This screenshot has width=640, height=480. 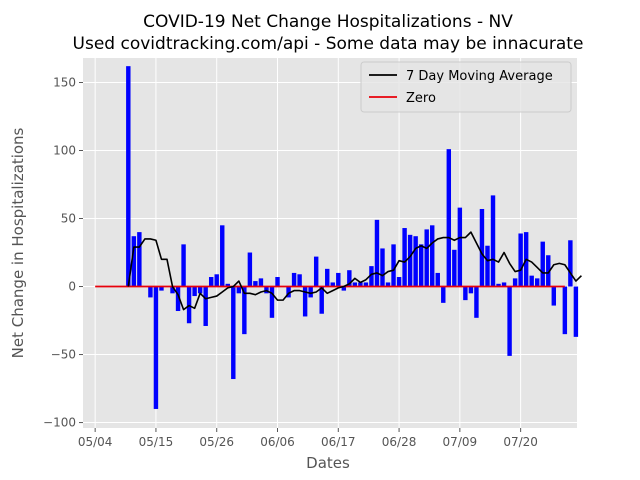 I want to click on x-tick-label: 05/26, so click(x=216, y=442).